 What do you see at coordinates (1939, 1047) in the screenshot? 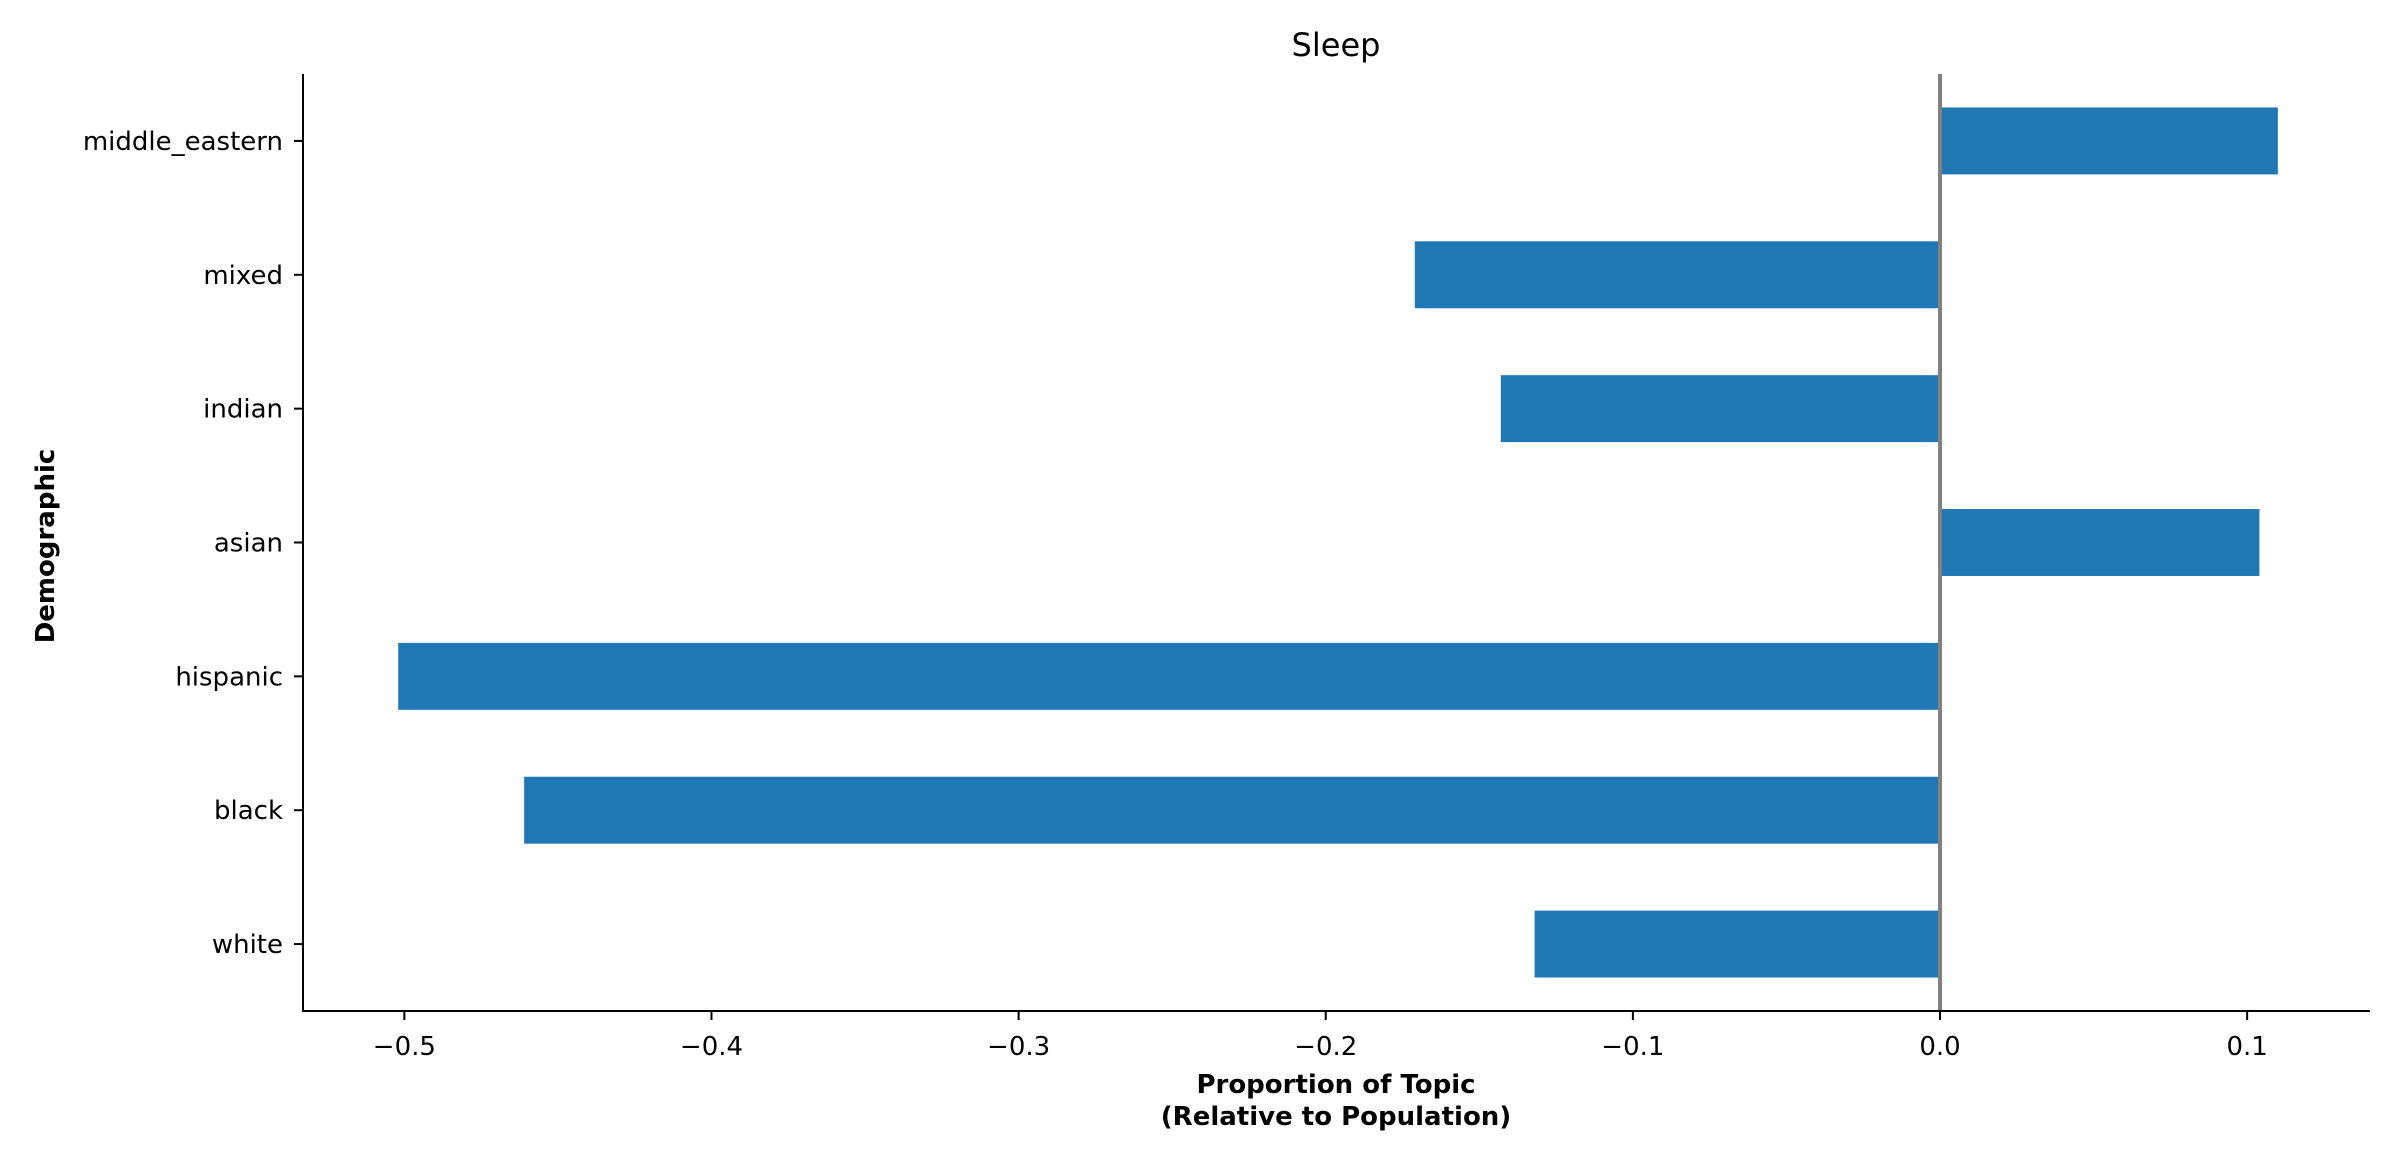
I see `x-tick-label: 0.0` at bounding box center [1939, 1047].